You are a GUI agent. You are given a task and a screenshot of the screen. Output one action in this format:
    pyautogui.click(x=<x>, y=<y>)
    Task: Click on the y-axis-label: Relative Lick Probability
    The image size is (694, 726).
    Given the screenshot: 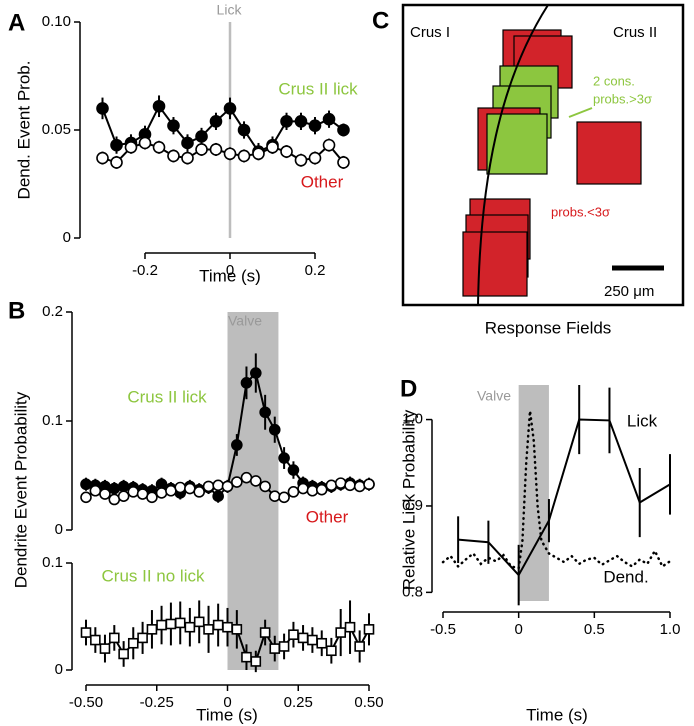 What is the action you would take?
    pyautogui.click(x=408, y=499)
    